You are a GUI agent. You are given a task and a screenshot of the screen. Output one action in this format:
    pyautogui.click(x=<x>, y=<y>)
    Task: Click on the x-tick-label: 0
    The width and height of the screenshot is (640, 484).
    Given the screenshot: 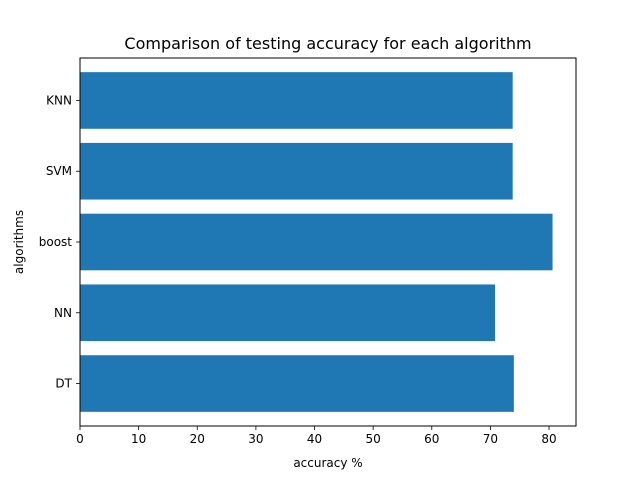 What is the action you would take?
    pyautogui.click(x=80, y=439)
    